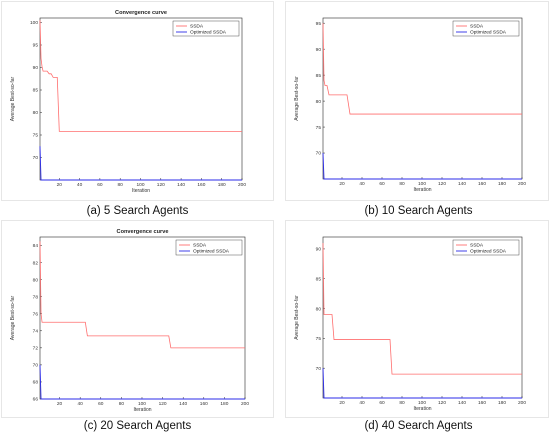 Image resolution: width=550 pixels, height=434 pixels. I want to click on caption-20-agents: (c) 20 Search Agents, so click(137, 426).